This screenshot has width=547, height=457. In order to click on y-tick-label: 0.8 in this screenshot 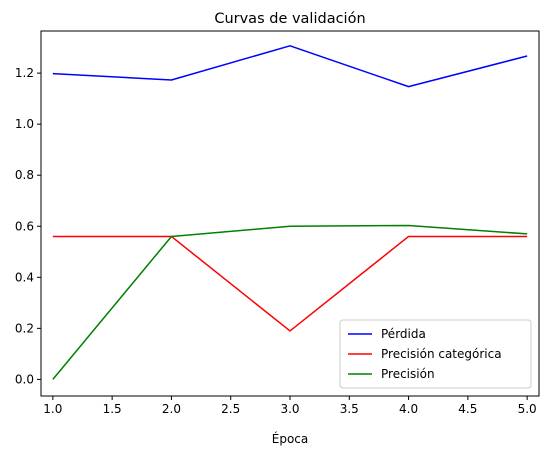, I will do `click(24, 175)`.